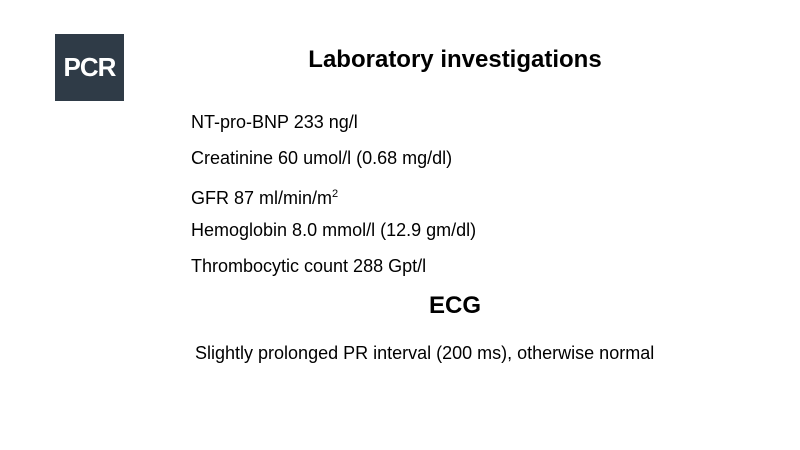 The image size is (800, 450). What do you see at coordinates (262, 198) in the screenshot?
I see `gfr-text: GFR 87 ml/min/m` at bounding box center [262, 198].